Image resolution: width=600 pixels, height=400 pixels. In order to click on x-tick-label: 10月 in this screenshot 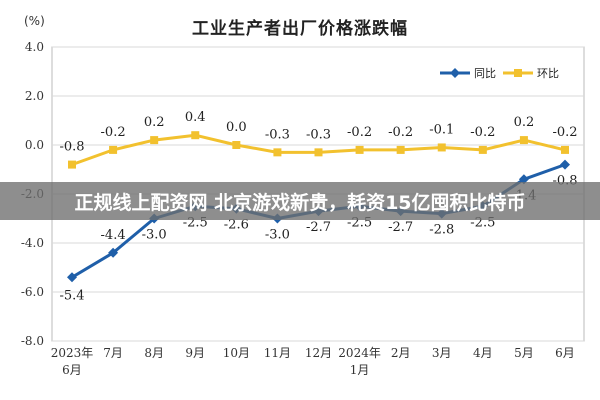, I will do `click(236, 353)`.